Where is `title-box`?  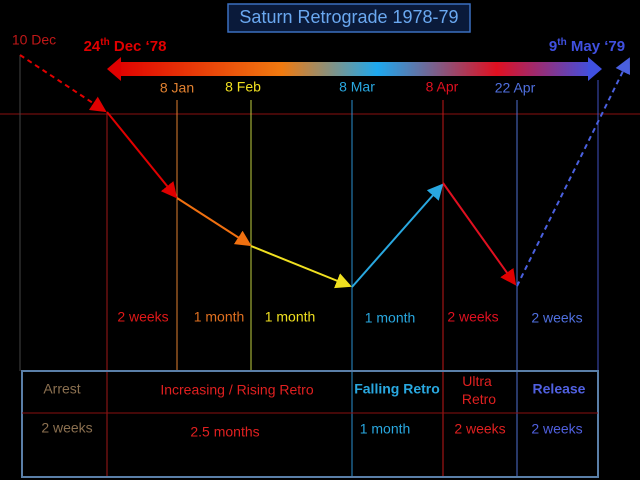
title-box is located at coordinates (349, 18).